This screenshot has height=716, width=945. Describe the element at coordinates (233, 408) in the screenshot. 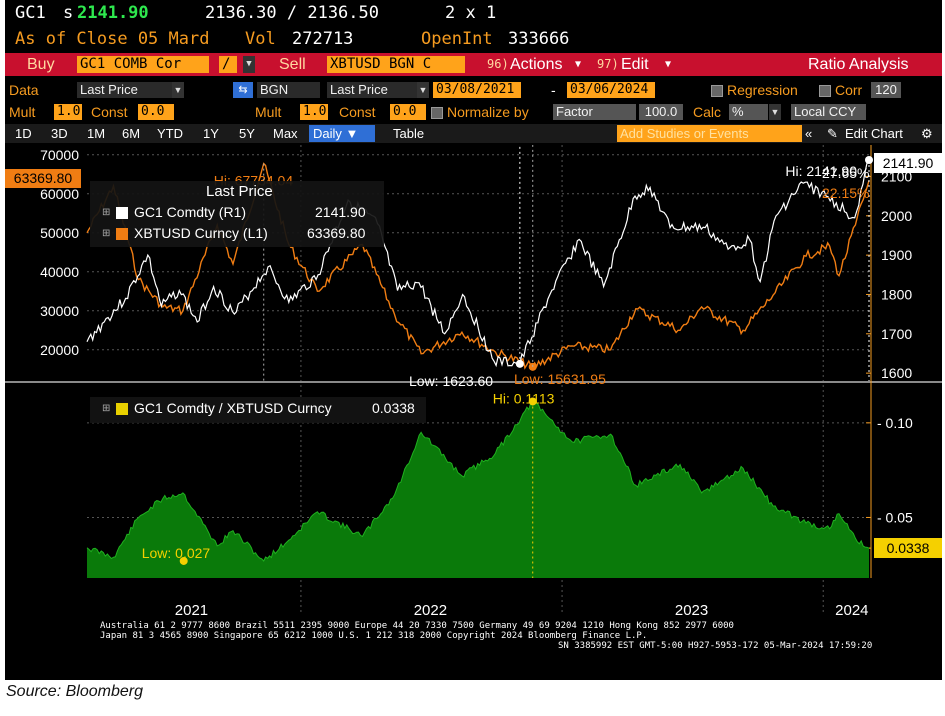

I see `legend-ratio-name: GC1 Comdty / XBTUSD Curncy` at that location.